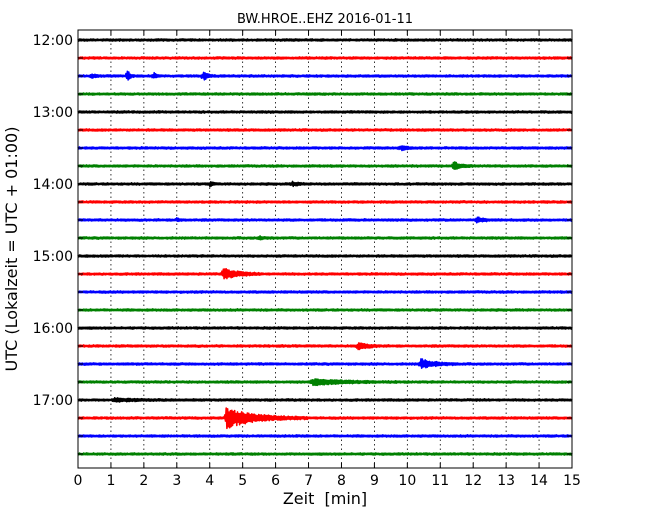 This screenshot has height=520, width=650. What do you see at coordinates (78, 481) in the screenshot?
I see `x-tick-label: 0` at bounding box center [78, 481].